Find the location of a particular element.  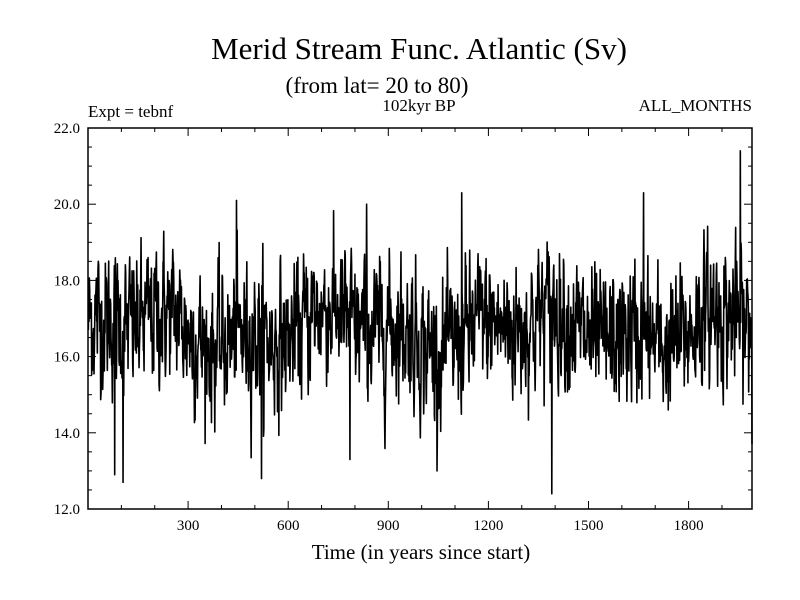

x-tick-label: 1800 is located at coordinates (689, 526).